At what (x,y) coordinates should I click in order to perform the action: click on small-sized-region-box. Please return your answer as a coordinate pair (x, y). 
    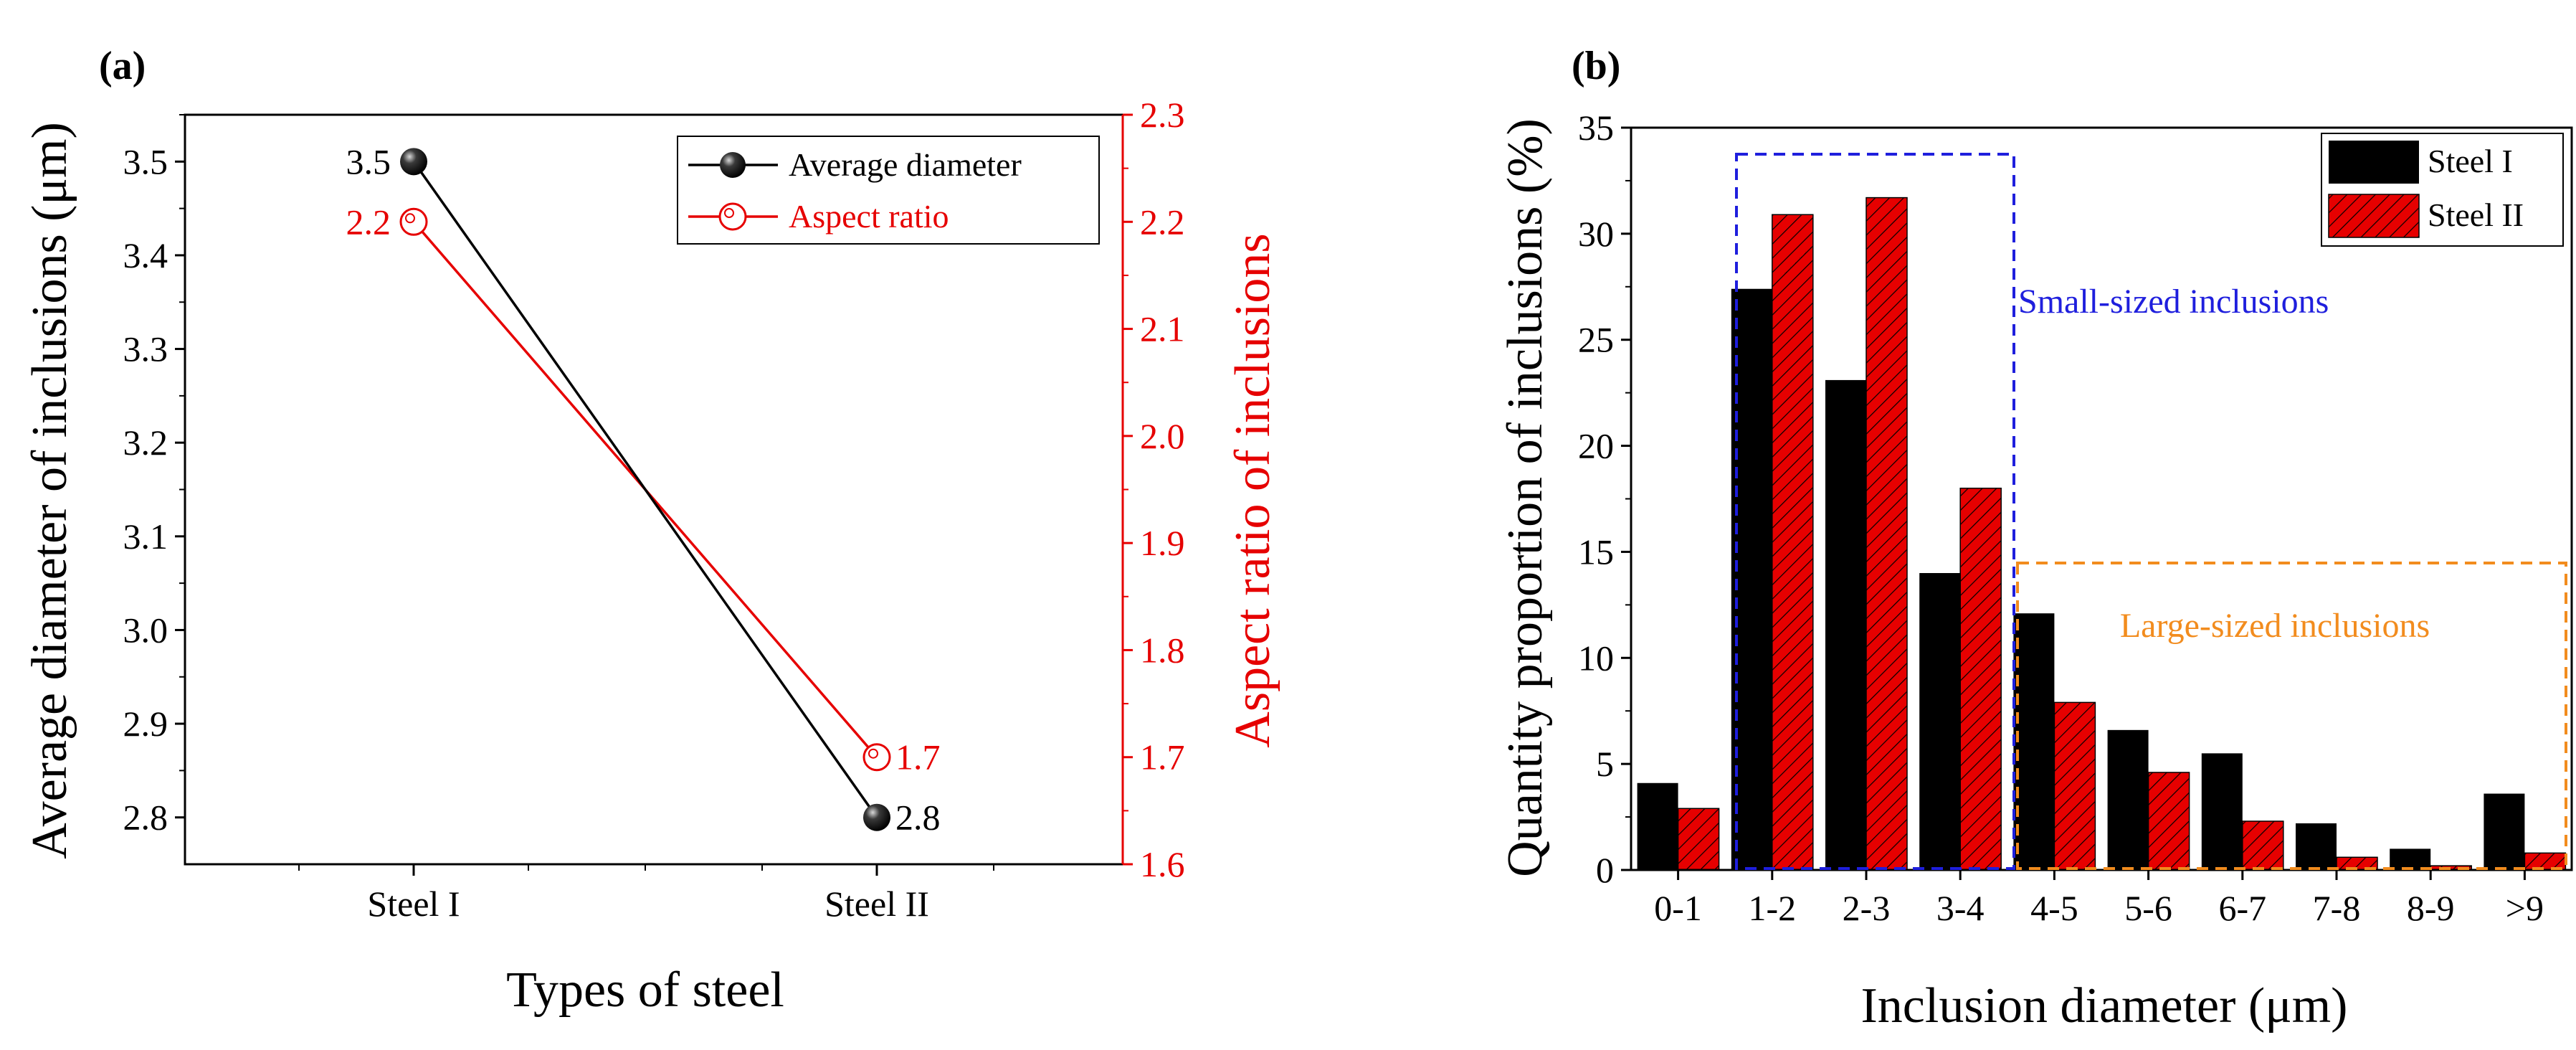
    Looking at the image, I should click on (1875, 512).